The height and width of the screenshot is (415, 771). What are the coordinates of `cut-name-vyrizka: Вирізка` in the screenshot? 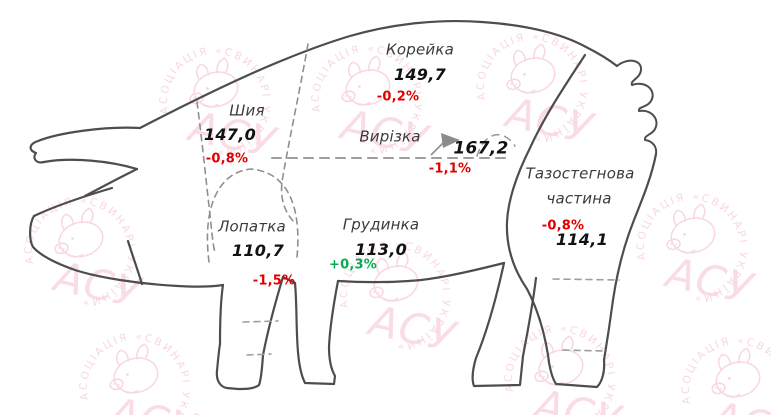 It's located at (390, 136).